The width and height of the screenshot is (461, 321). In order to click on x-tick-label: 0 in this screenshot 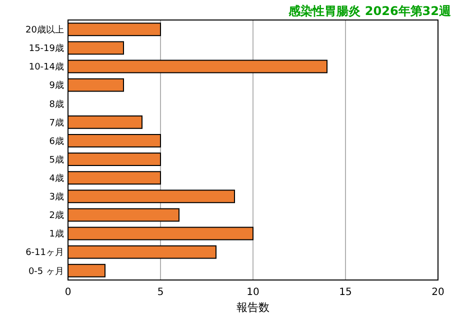, I will do `click(68, 292)`.